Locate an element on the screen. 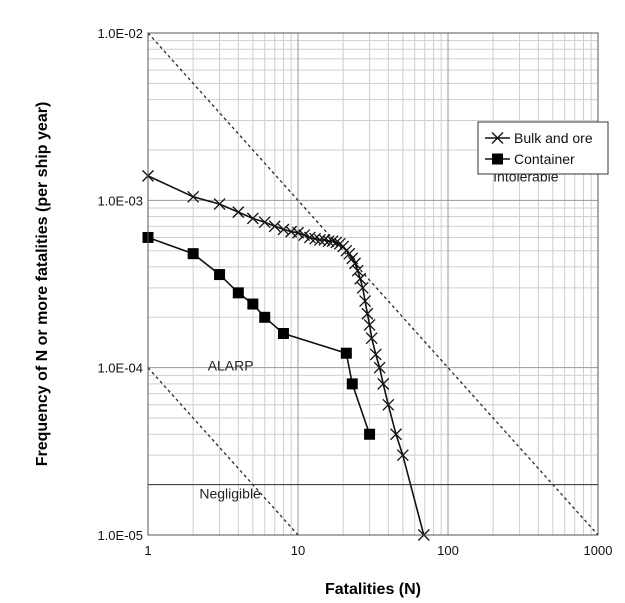 This screenshot has width=625, height=603. y-tick-label: 1.0E-02 is located at coordinates (120, 33).